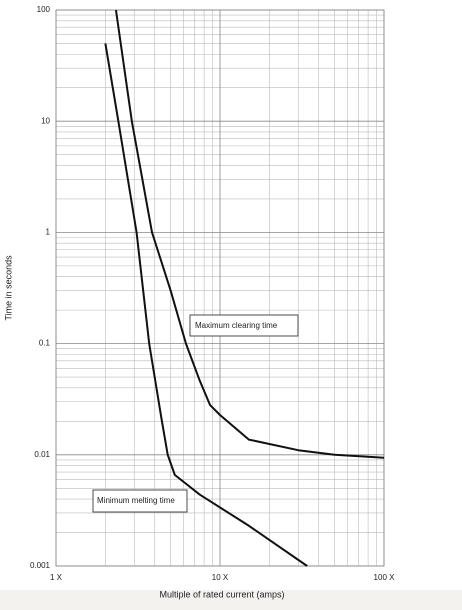 This screenshot has width=462, height=610. Describe the element at coordinates (45, 120) in the screenshot. I see `y-tick-label: 10` at that location.